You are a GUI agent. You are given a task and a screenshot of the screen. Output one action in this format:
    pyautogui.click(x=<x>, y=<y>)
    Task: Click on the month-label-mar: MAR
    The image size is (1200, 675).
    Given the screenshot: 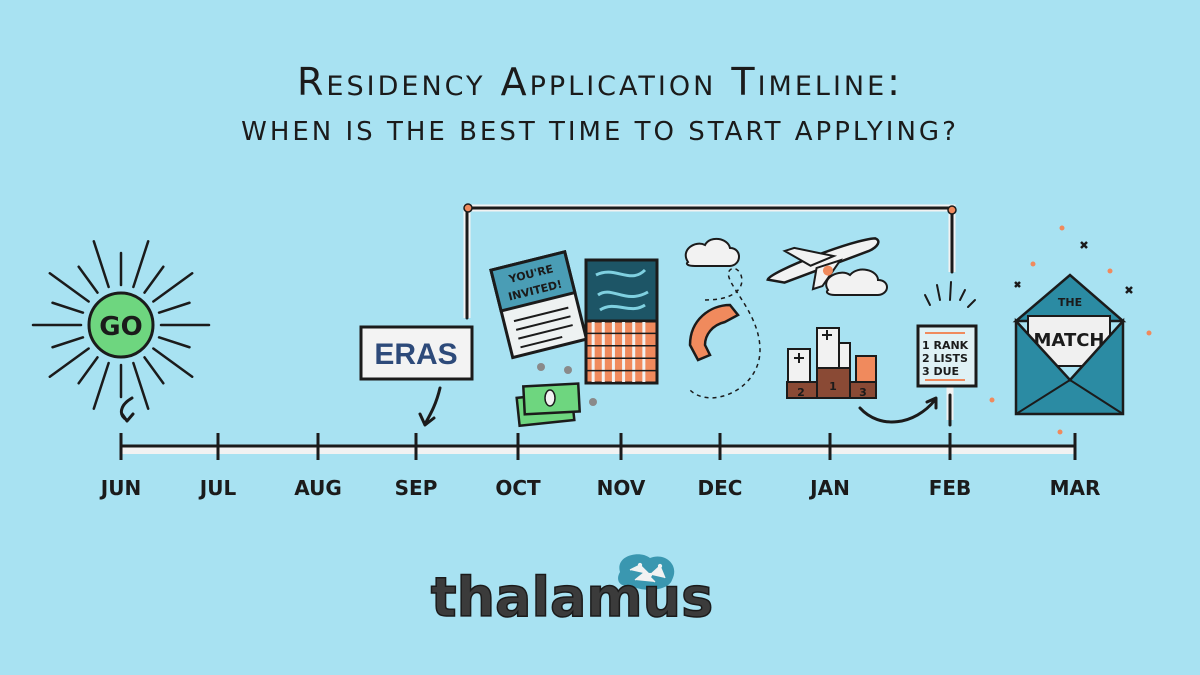 What is the action you would take?
    pyautogui.click(x=1075, y=488)
    